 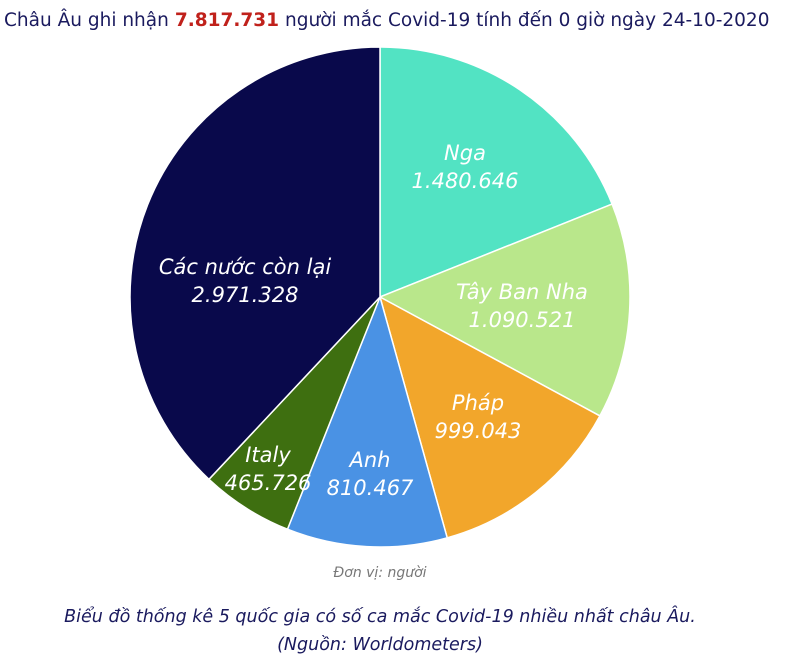 What do you see at coordinates (465, 153) in the screenshot?
I see `slice-label: Nga` at bounding box center [465, 153].